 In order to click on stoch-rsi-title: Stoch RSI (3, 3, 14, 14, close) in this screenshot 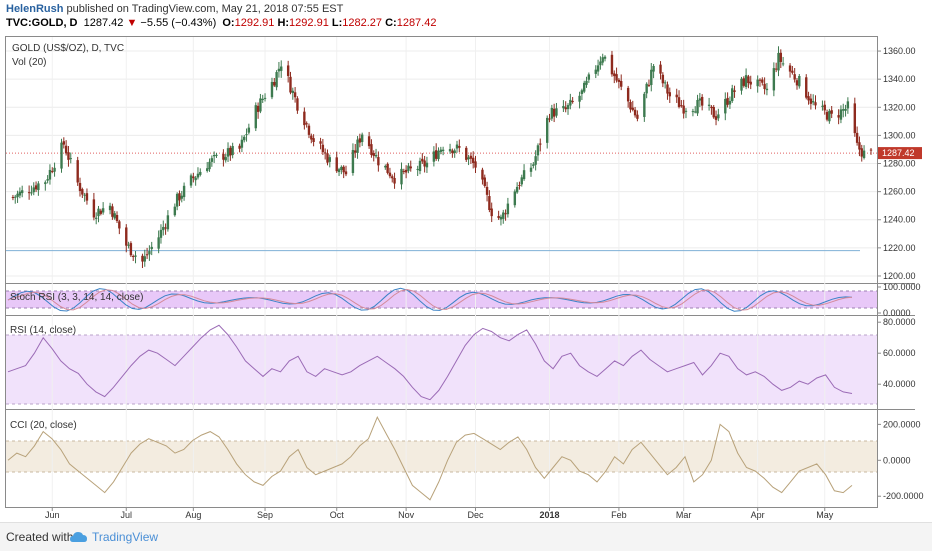, I will do `click(76, 297)`.